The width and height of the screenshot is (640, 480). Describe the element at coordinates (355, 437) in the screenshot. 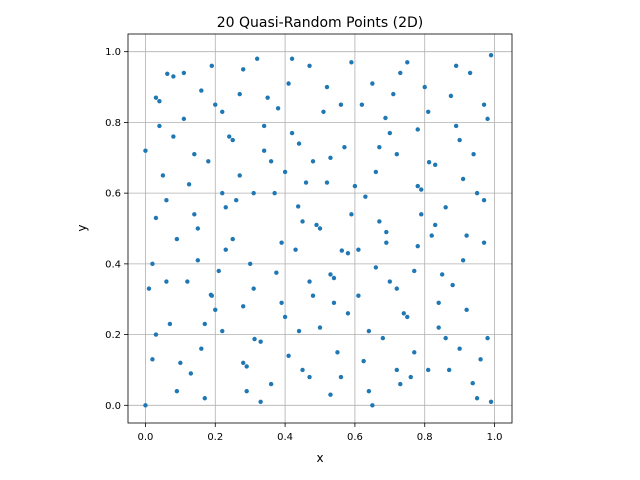

I see `x-tick-label: 0.6` at that location.